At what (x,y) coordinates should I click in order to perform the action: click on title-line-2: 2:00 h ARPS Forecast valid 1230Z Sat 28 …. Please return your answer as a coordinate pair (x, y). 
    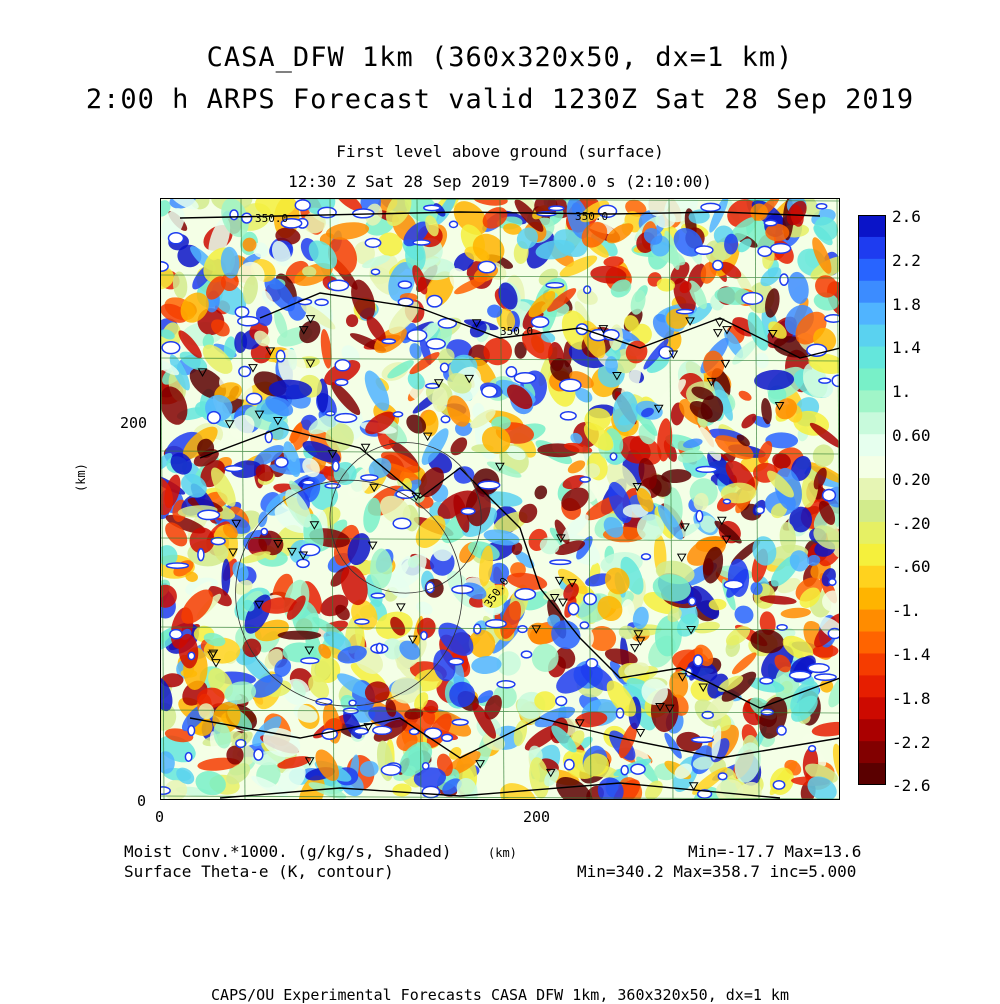
    Looking at the image, I should click on (500, 99).